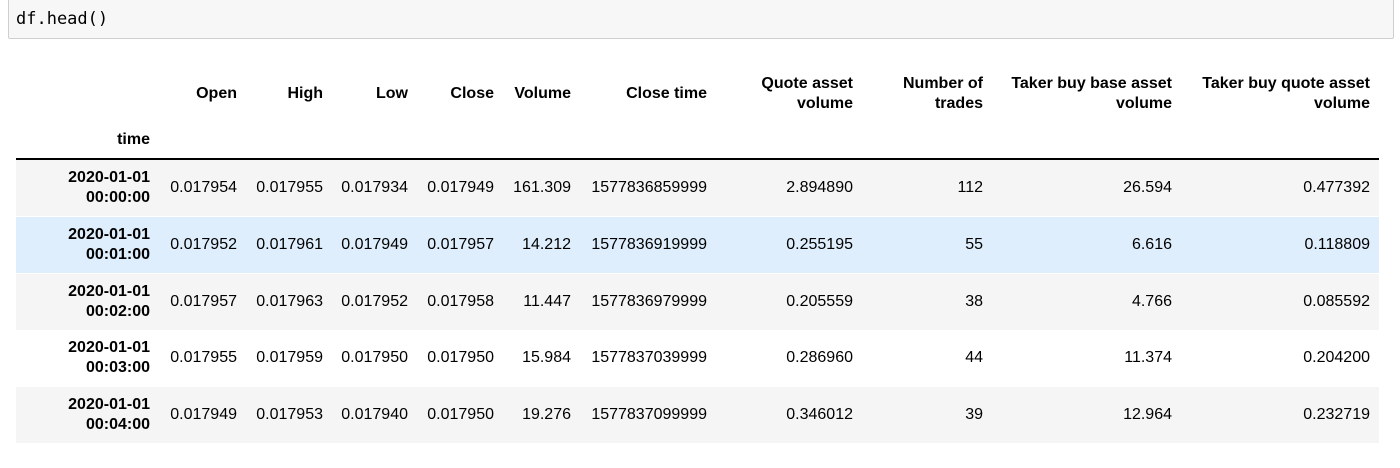 The image size is (1400, 468). I want to click on table-cell: 0.255195, so click(819, 244).